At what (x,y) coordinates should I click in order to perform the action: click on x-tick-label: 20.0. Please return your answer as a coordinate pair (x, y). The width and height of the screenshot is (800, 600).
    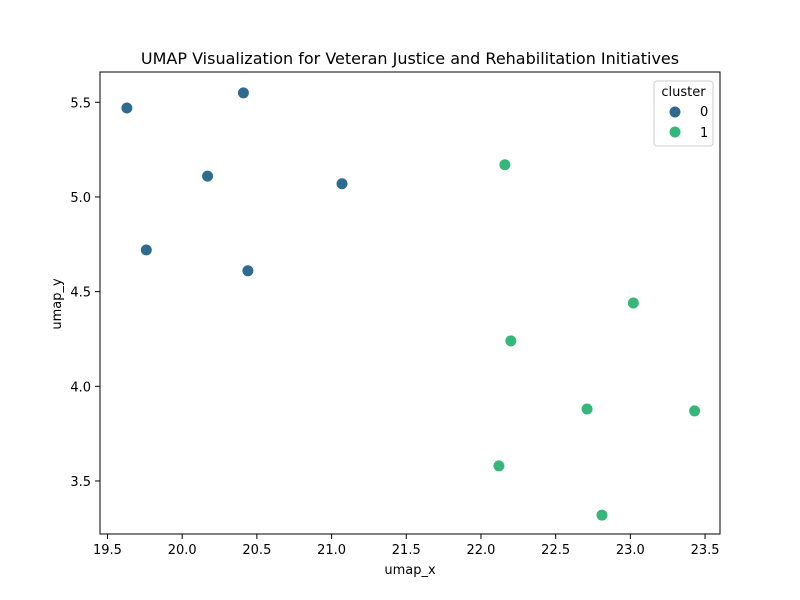
    Looking at the image, I should click on (182, 550).